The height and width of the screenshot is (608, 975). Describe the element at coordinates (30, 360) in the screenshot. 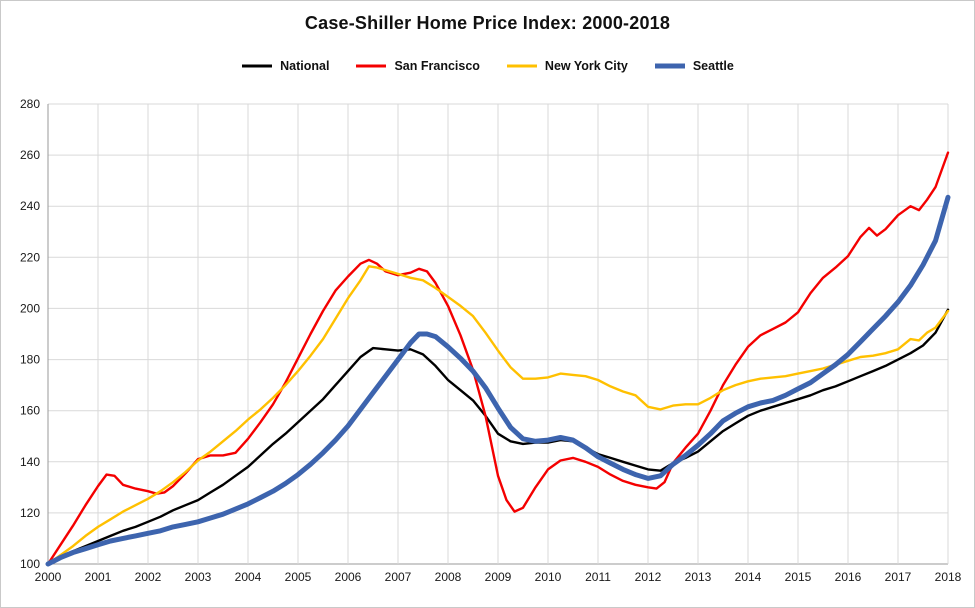

I see `y-tick-label: 180` at that location.